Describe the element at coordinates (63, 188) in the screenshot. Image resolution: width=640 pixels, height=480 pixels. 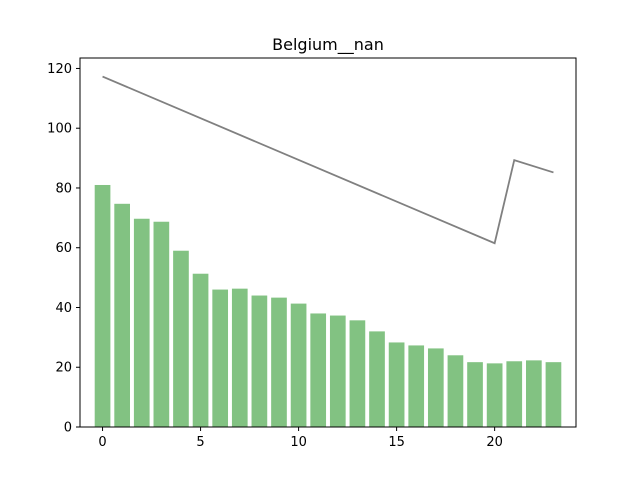
I see `y-tick-label-80: 80` at that location.